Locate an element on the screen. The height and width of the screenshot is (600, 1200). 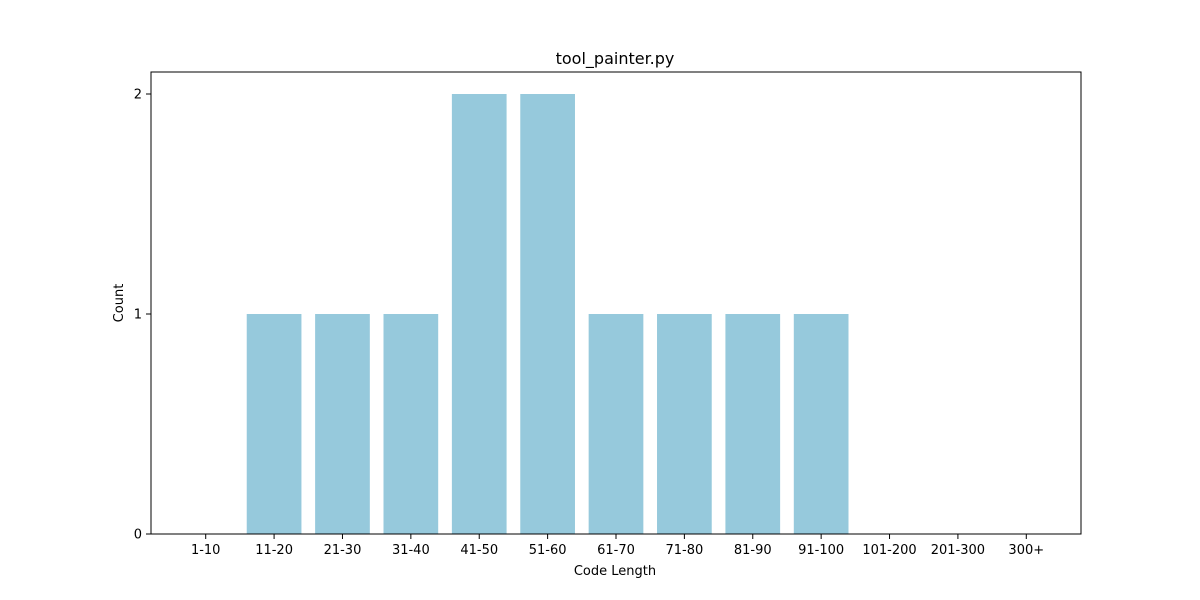
x-tick-label: 71-80 is located at coordinates (684, 550).